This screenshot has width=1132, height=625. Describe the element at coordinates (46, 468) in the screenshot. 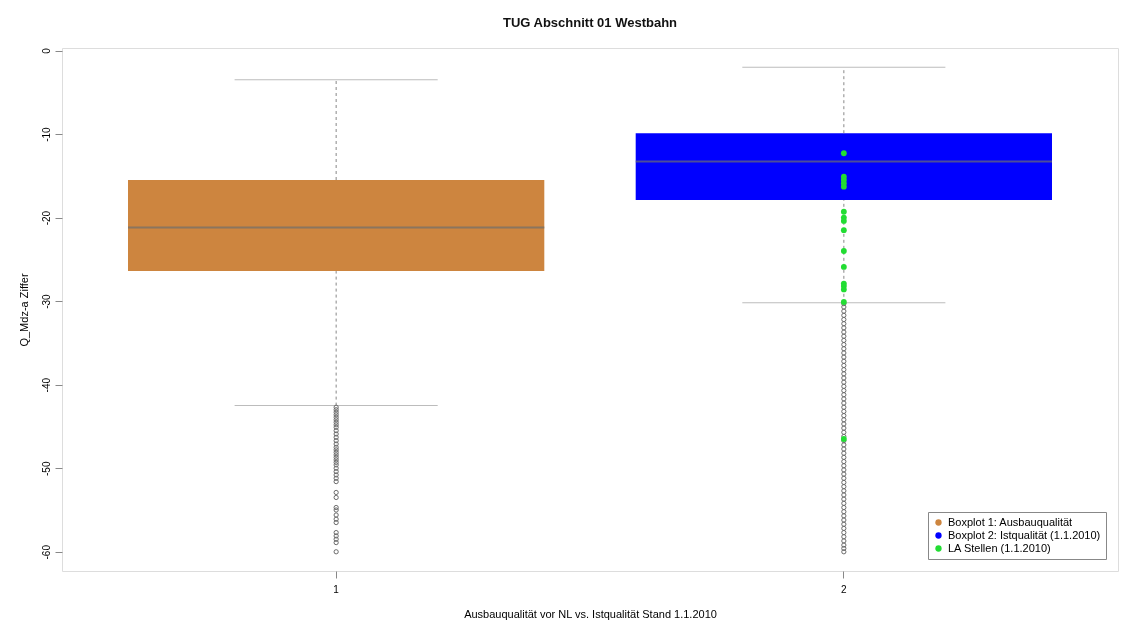

I see `y-tick-label: -50` at that location.